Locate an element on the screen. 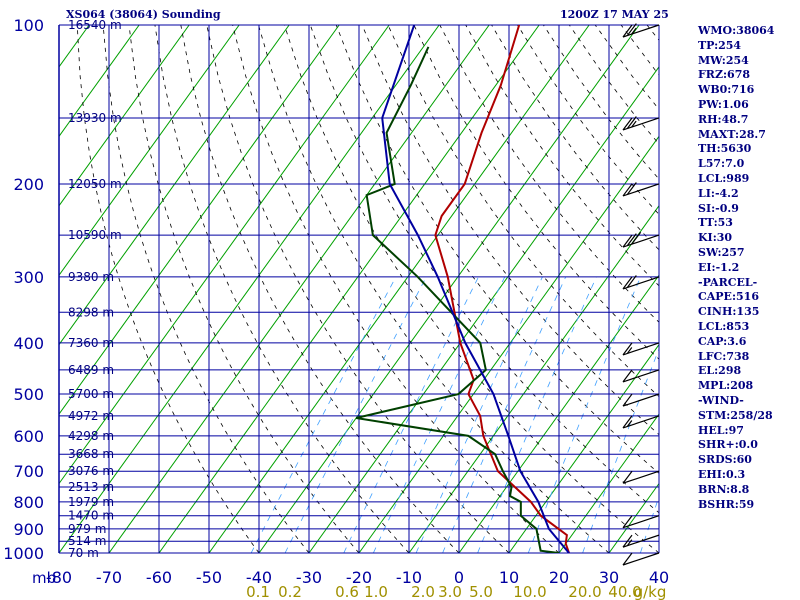 The width and height of the screenshot is (800, 600). index-row: MPL:208 is located at coordinates (726, 386).